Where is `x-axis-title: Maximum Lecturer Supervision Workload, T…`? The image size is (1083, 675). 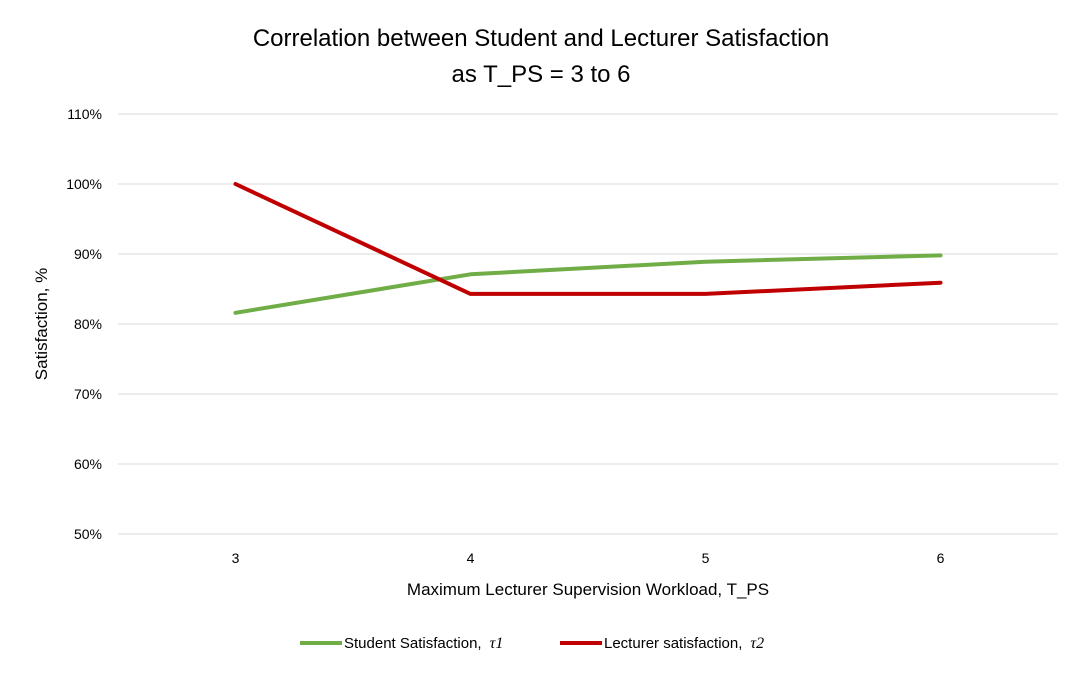
x-axis-title: Maximum Lecturer Supervision Workload, T… is located at coordinates (588, 589).